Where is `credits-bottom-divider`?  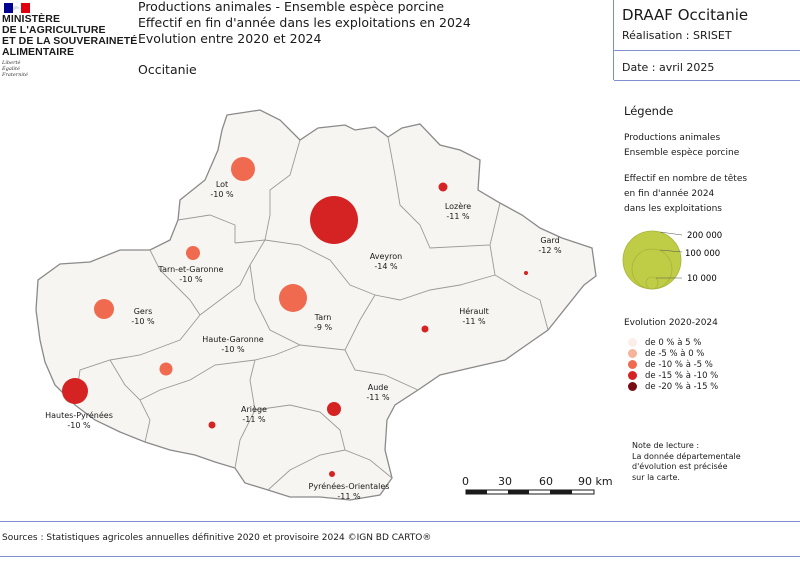
credits-bottom-divider is located at coordinates (707, 80).